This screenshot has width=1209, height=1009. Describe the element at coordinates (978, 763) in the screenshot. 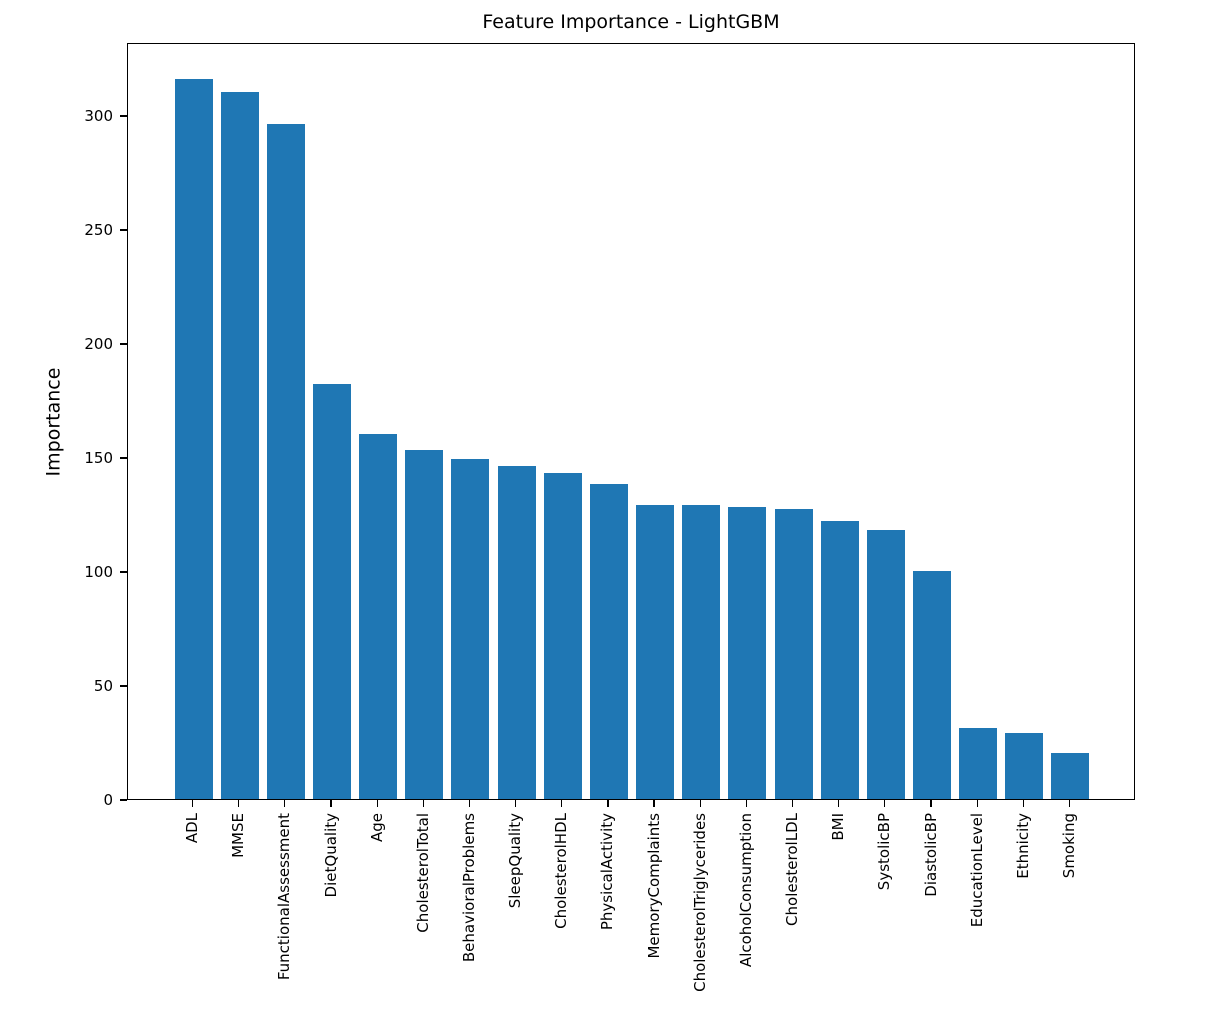

I see `bar-EducationLevel` at that location.